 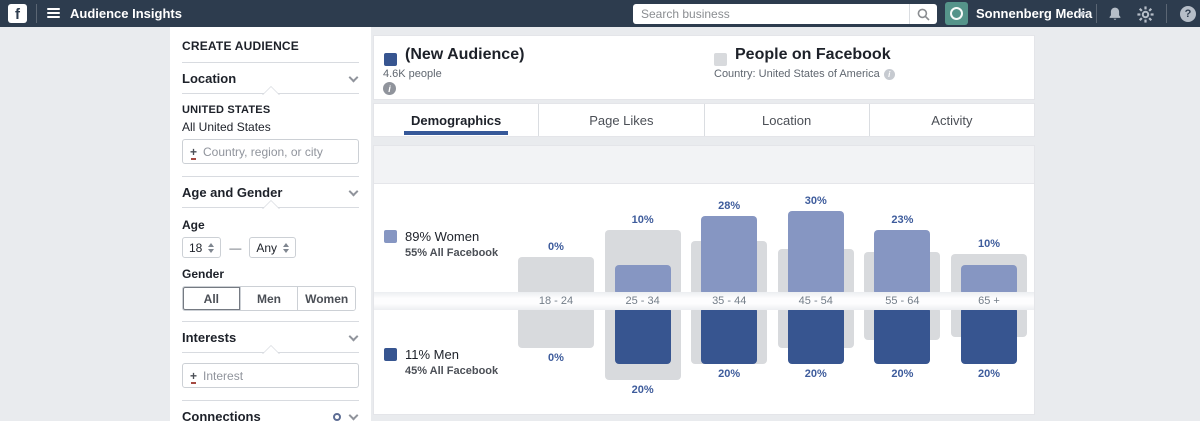 I want to click on sidebar-section-age-gender: Age and Gender, so click(x=270, y=192).